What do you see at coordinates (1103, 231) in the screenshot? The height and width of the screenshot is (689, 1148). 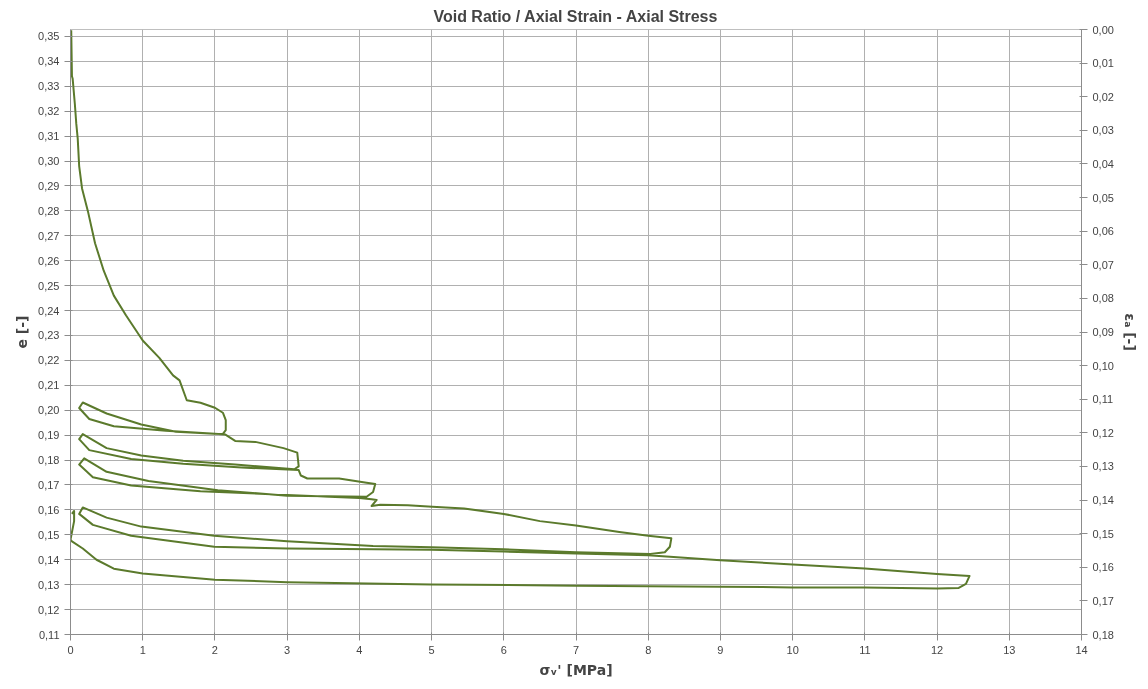 I see `y2-tick-label: 0,06` at bounding box center [1103, 231].